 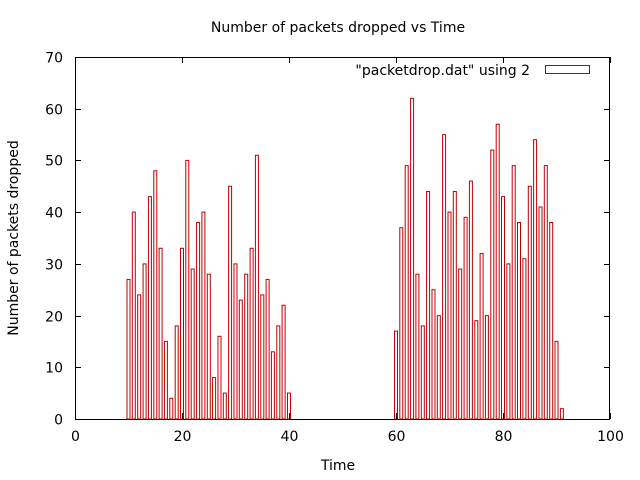 What do you see at coordinates (567, 69) in the screenshot?
I see `legend-swatch` at bounding box center [567, 69].